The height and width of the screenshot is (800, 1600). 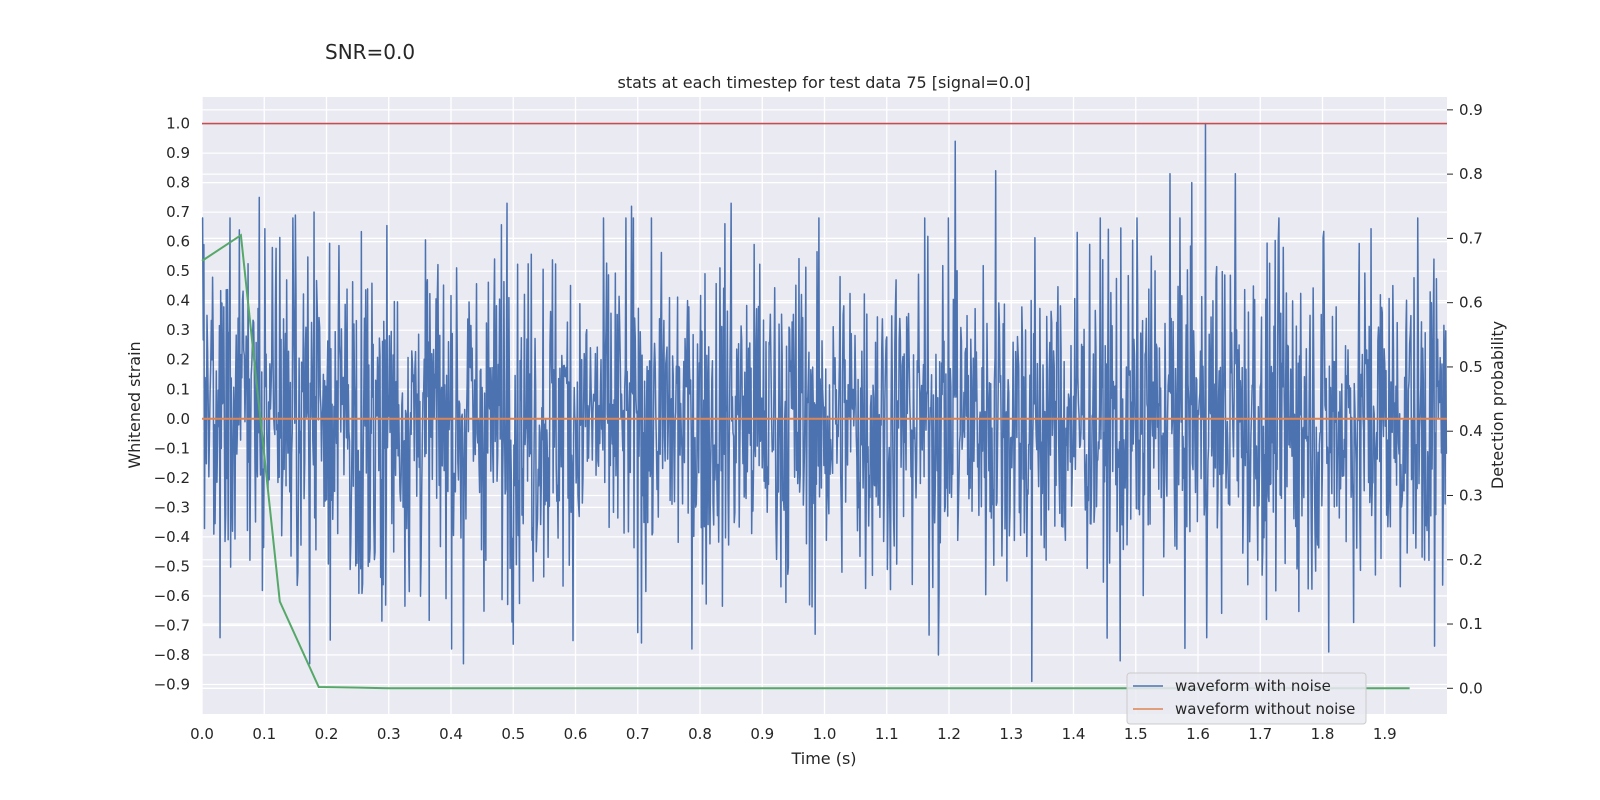 I want to click on x-tick-label: 0.5, so click(x=513, y=734).